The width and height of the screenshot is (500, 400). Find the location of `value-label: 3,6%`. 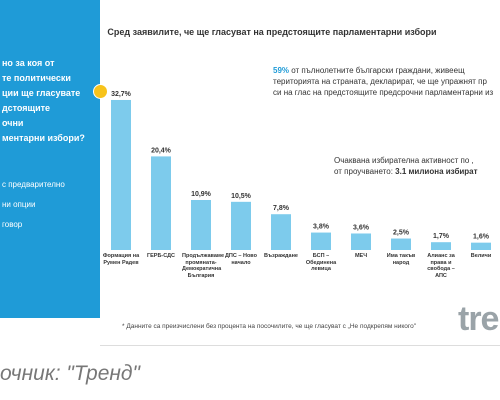

value-label: 3,6% is located at coordinates (361, 227).